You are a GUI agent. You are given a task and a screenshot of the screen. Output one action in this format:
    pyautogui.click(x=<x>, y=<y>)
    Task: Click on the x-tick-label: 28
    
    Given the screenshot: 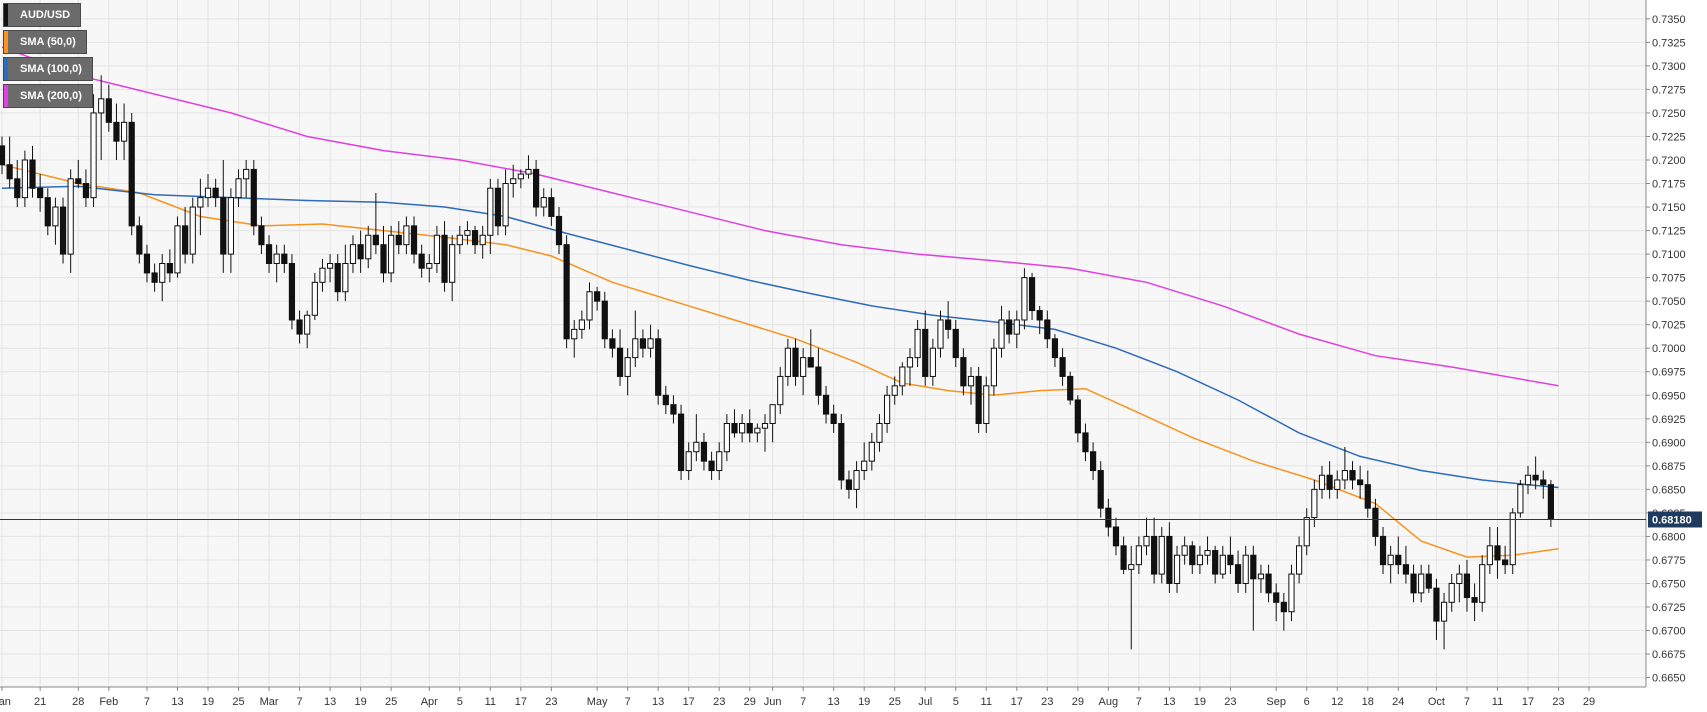 What is the action you would take?
    pyautogui.click(x=78, y=702)
    